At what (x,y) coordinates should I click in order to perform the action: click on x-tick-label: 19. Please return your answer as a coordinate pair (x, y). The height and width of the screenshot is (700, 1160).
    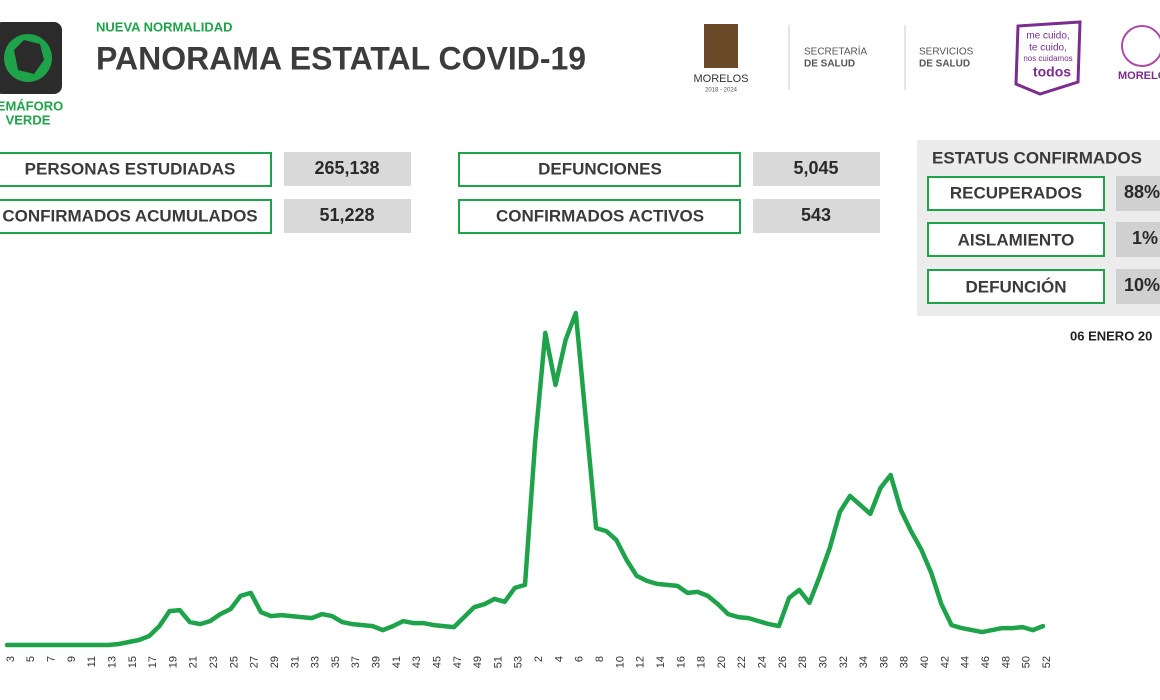
    Looking at the image, I should click on (173, 662).